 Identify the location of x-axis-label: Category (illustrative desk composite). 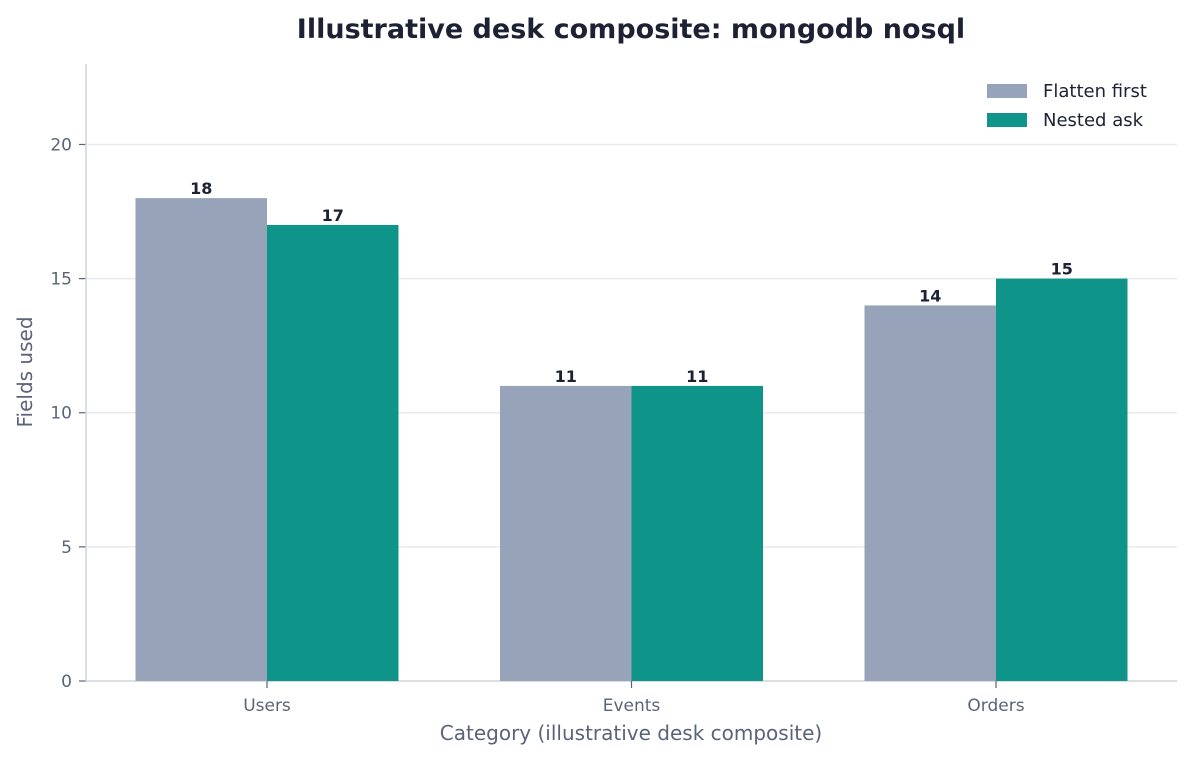
(631, 733).